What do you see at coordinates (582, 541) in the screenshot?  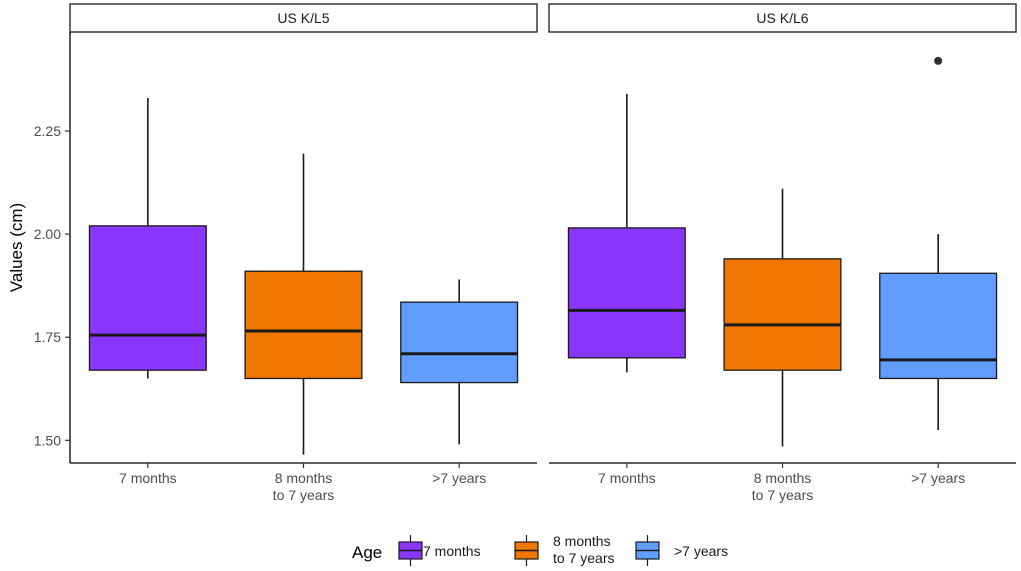 I see `legend-label-line: 8 months` at bounding box center [582, 541].